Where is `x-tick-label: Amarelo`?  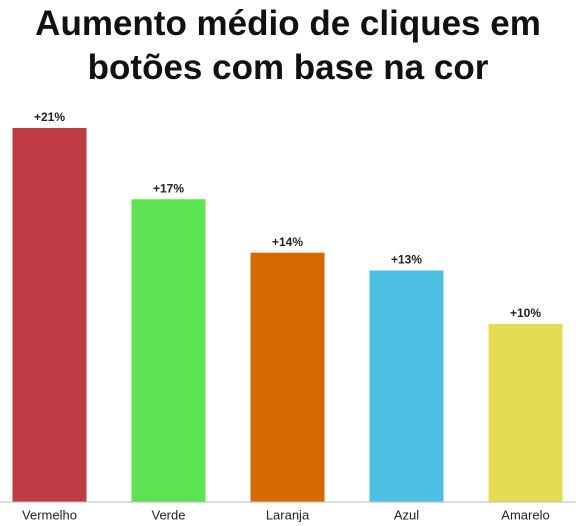
x-tick-label: Amarelo is located at coordinates (525, 514).